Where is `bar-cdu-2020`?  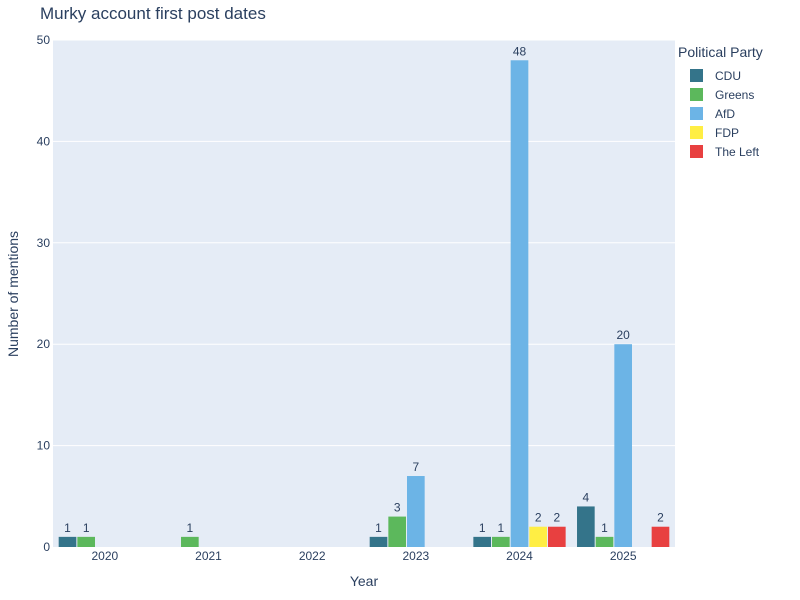 bar-cdu-2020 is located at coordinates (67, 541).